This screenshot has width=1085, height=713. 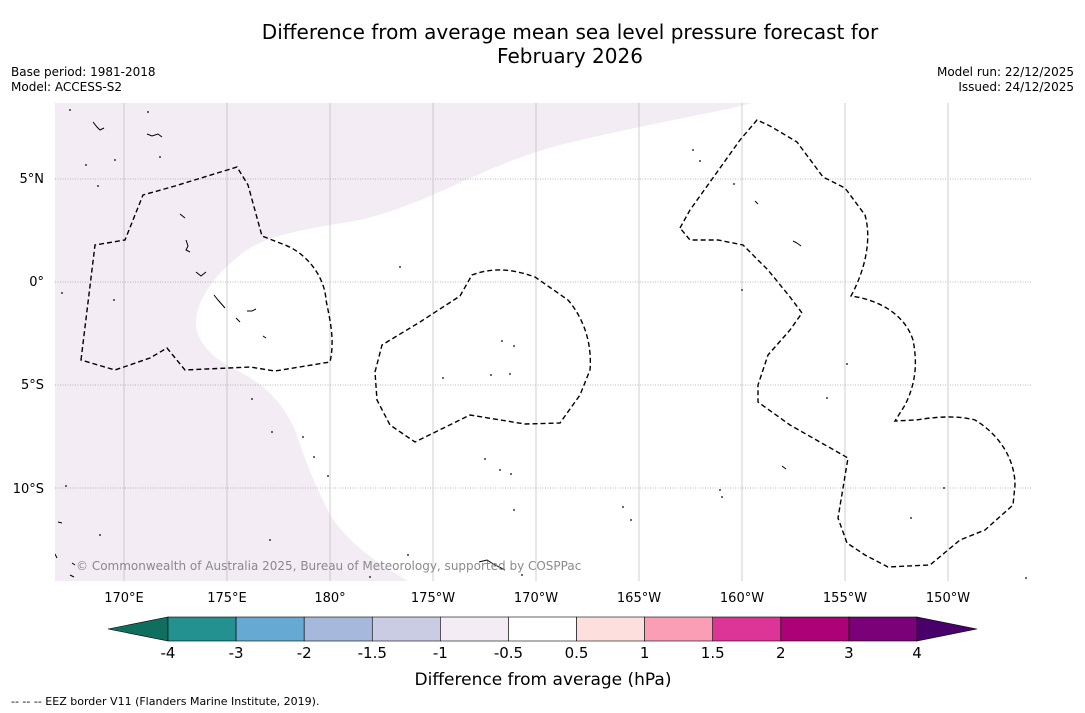 I want to click on colorbar-tick-label: -4, so click(x=168, y=653).